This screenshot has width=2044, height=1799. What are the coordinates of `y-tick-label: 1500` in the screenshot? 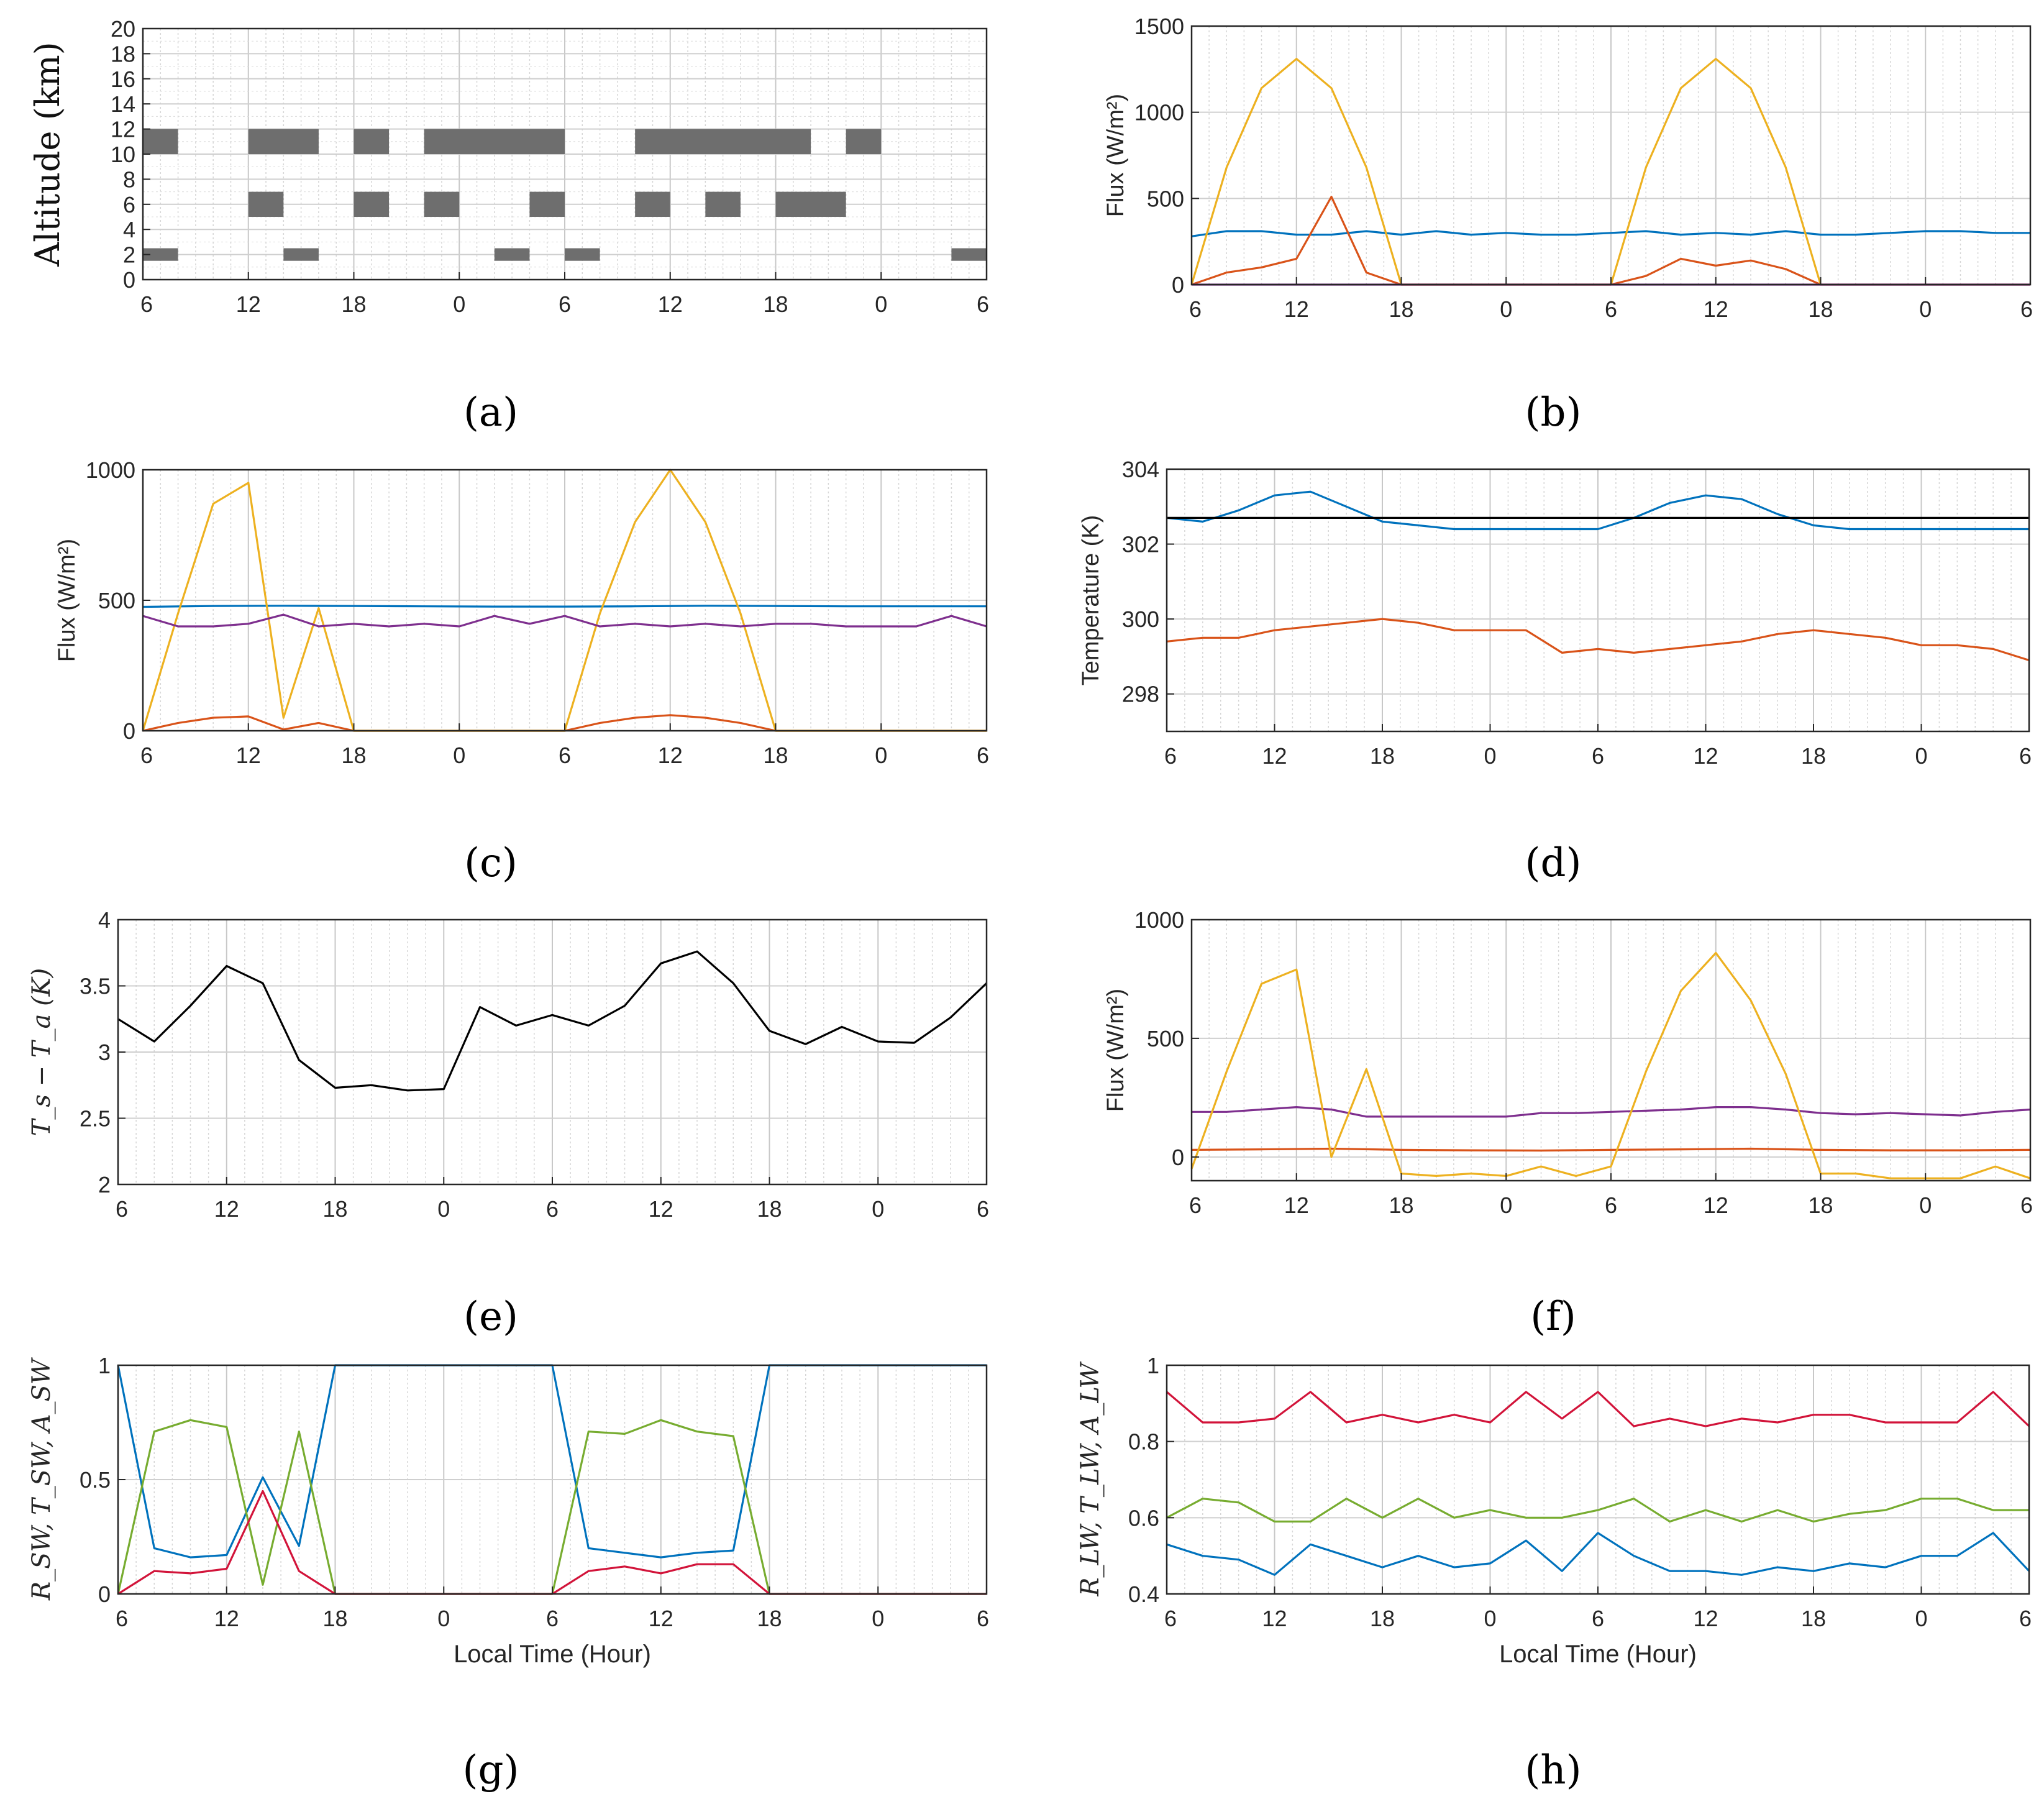 It's located at (1159, 26).